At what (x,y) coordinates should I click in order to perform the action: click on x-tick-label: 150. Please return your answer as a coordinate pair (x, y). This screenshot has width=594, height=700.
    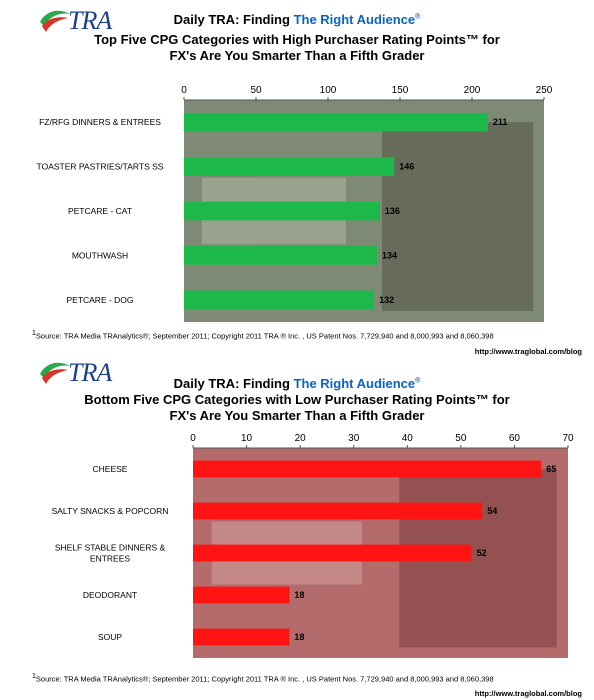
    Looking at the image, I should click on (400, 90).